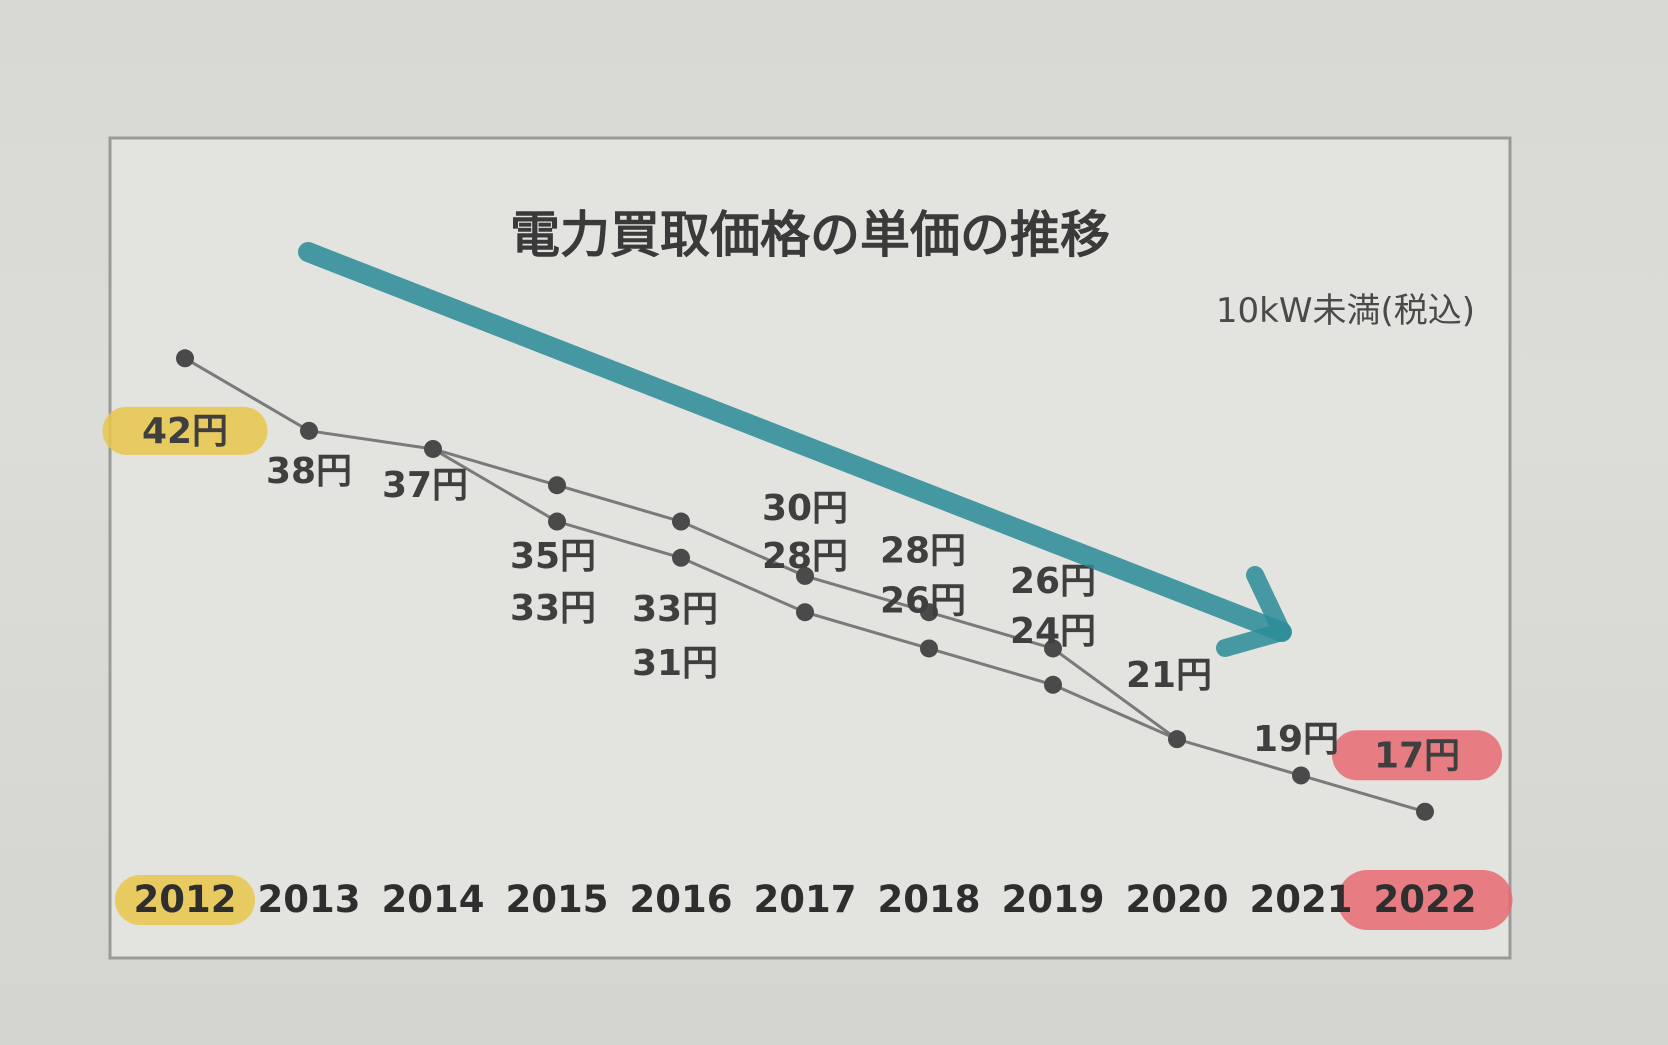  What do you see at coordinates (1345, 311) in the screenshot?
I see `chart-subtitle: 10kW未満(税込)` at bounding box center [1345, 311].